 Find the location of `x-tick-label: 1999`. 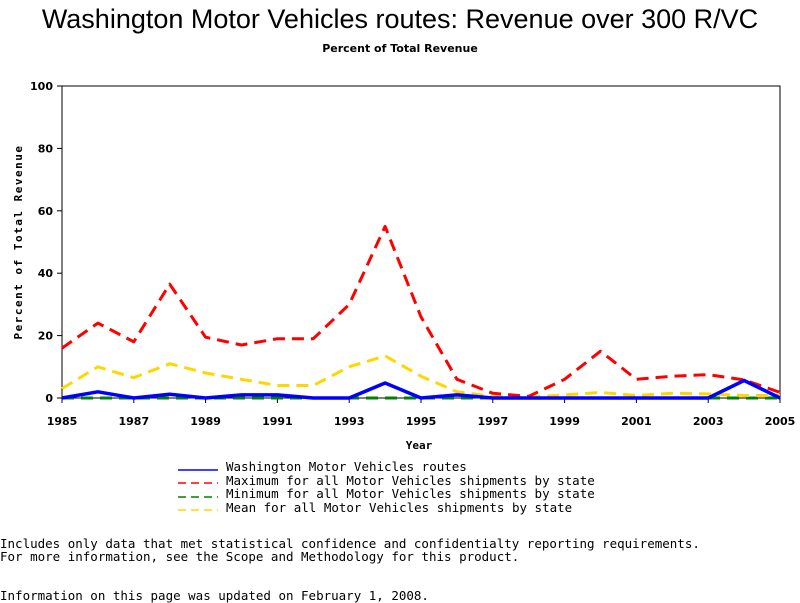

x-tick-label: 1999 is located at coordinates (564, 421).